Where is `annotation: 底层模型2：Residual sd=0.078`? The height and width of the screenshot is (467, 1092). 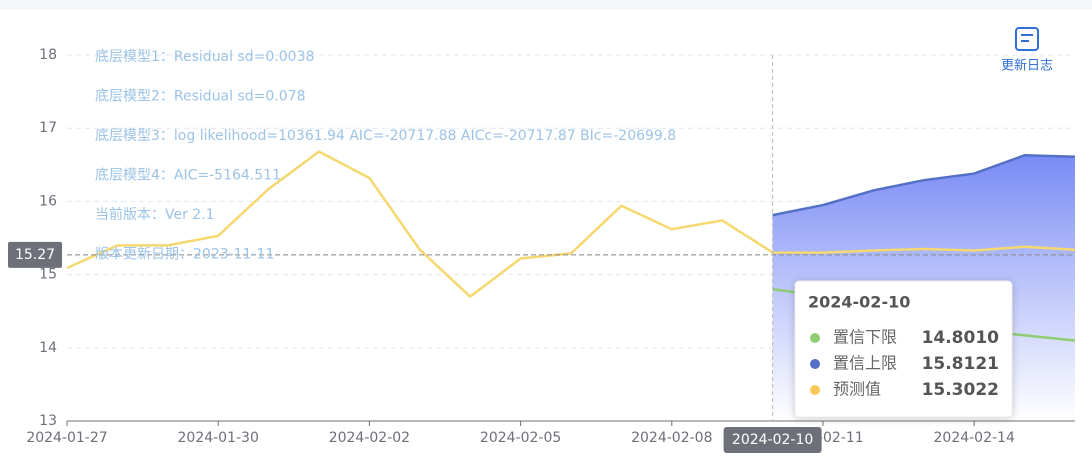 annotation: 底层模型2：Residual sd=0.078 is located at coordinates (200, 97).